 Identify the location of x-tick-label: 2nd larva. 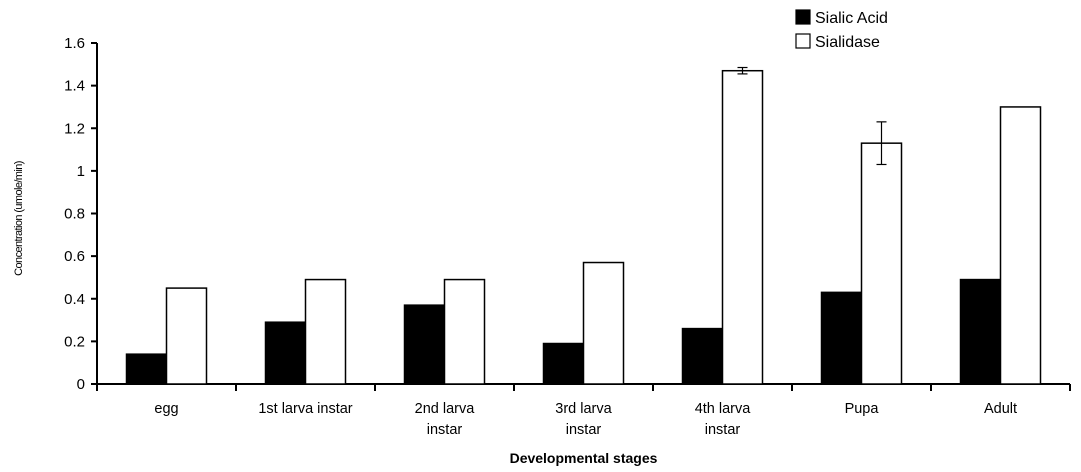
(445, 409).